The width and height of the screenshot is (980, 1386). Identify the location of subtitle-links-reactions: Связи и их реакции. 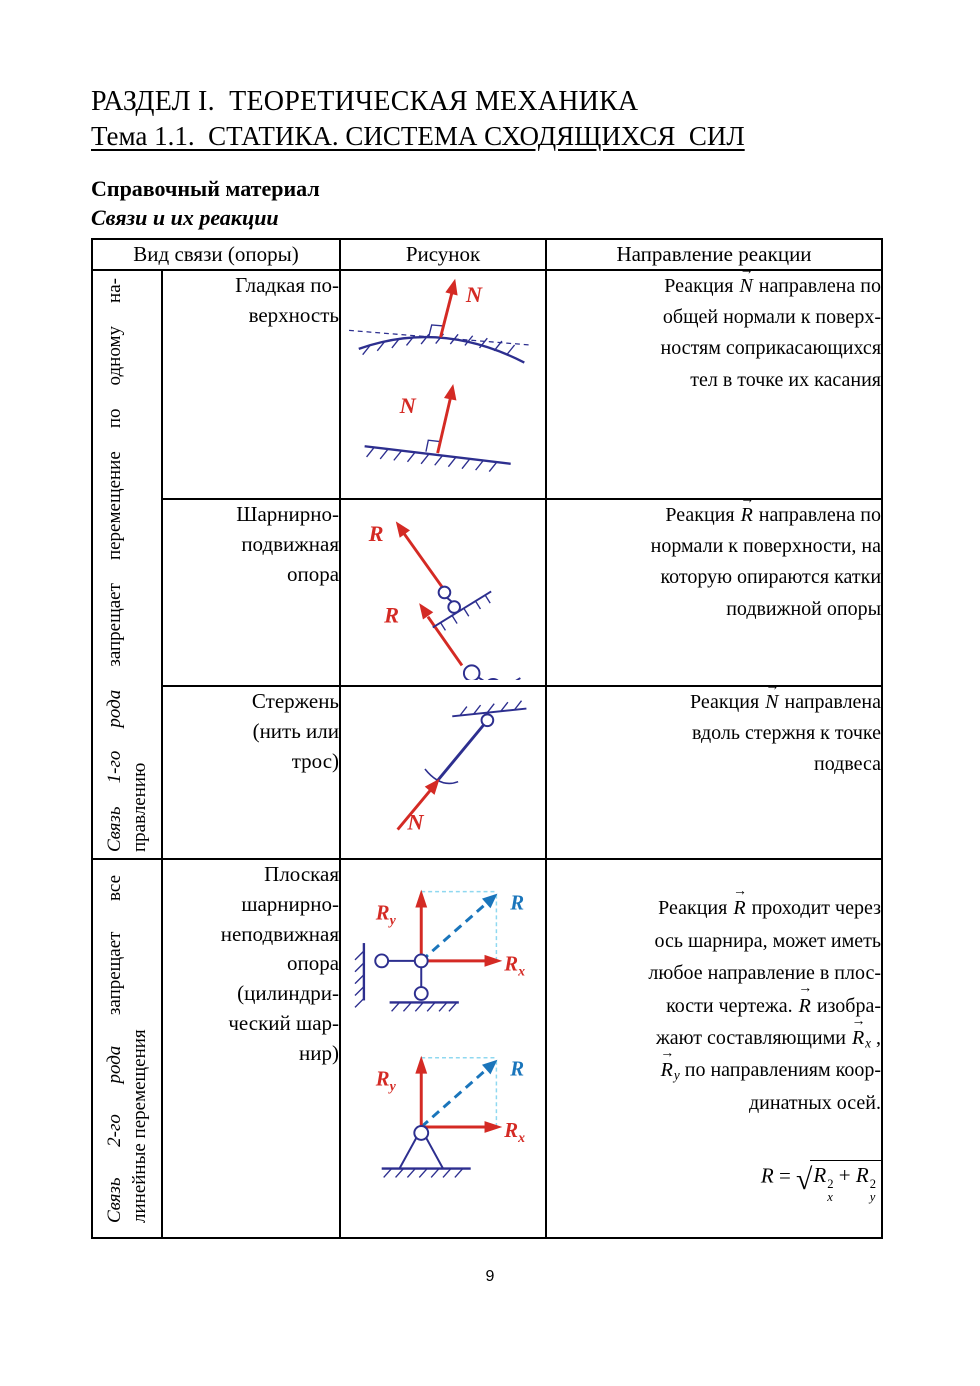
(185, 217).